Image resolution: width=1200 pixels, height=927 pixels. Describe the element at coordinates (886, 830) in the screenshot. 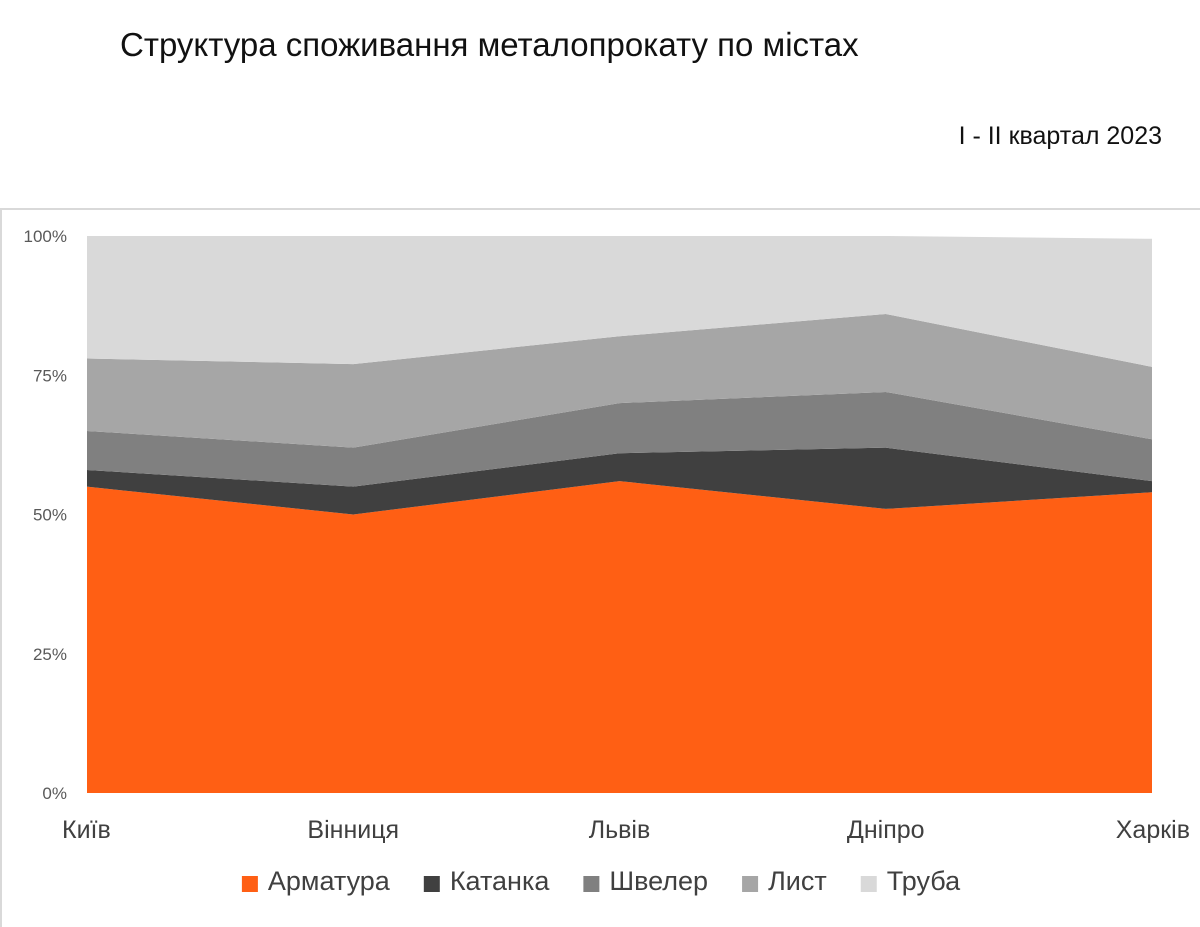

I see `x-tick-label: Дніпро` at that location.